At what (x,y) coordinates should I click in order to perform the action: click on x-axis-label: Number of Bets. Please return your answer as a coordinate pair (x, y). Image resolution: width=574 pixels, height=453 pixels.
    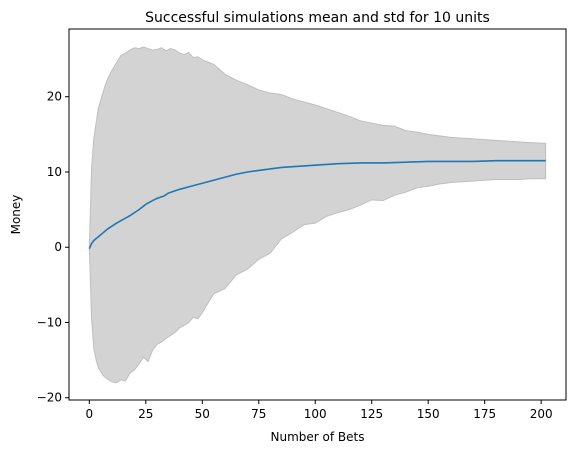
    Looking at the image, I should click on (318, 437).